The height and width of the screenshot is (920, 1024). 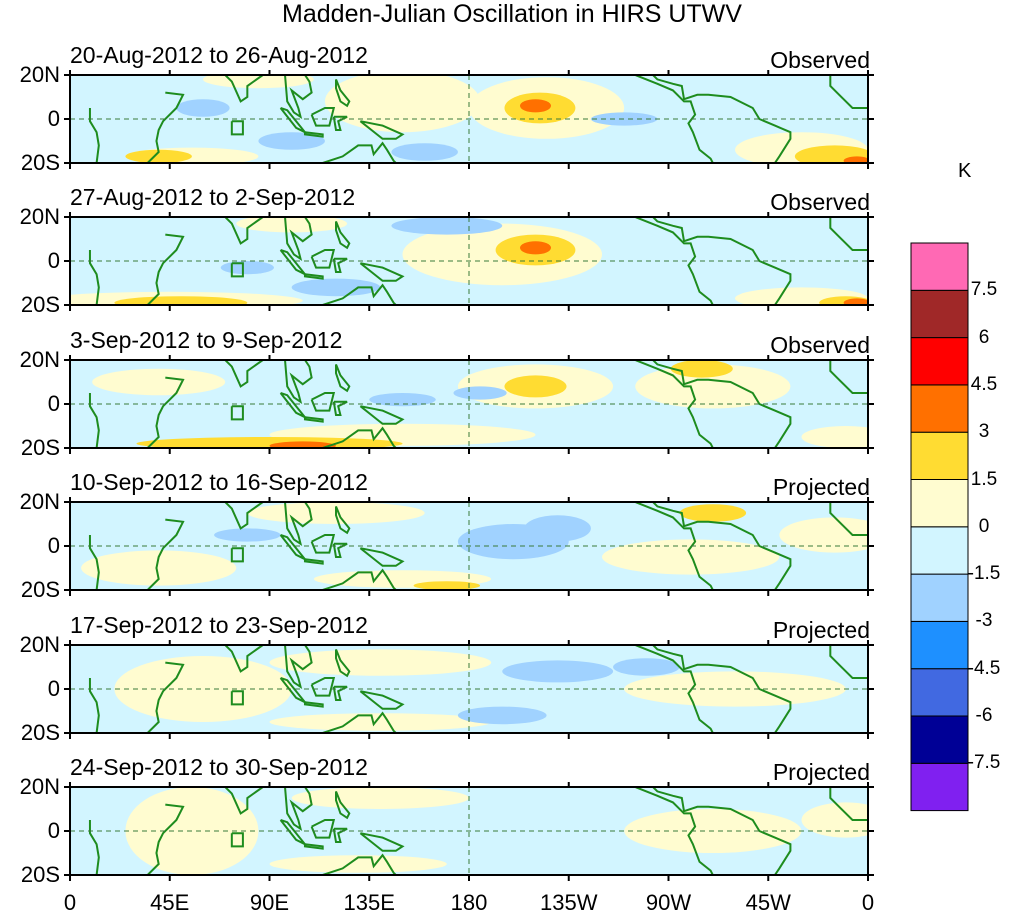 What do you see at coordinates (984, 432) in the screenshot?
I see `colorbar-label: 3` at bounding box center [984, 432].